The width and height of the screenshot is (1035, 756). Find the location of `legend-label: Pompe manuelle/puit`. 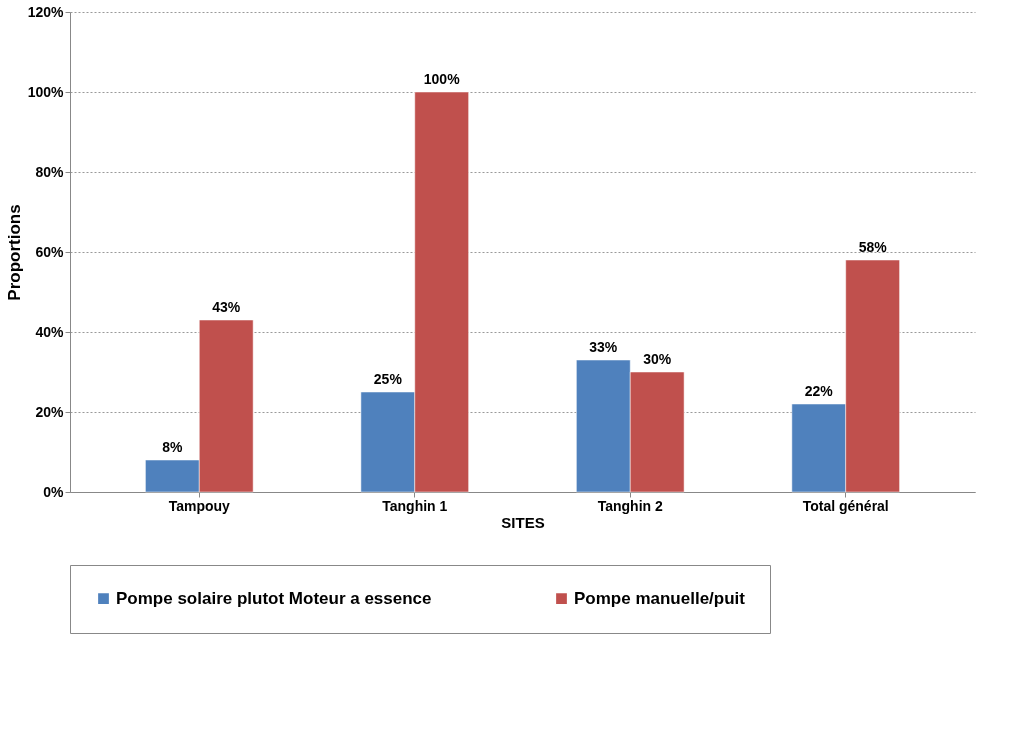

legend-label: Pompe manuelle/puit is located at coordinates (660, 598).